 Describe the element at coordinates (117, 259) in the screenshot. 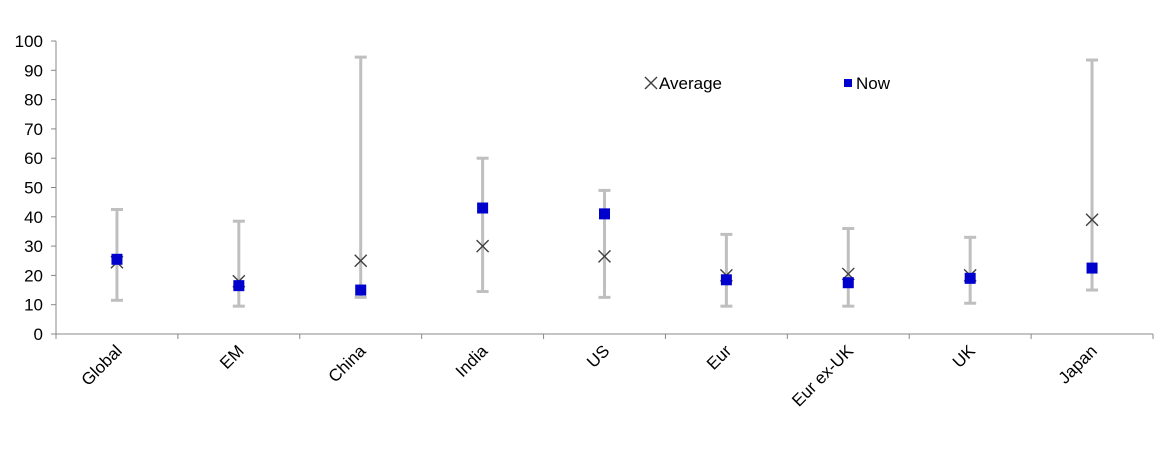

I see `now-point-global` at that location.